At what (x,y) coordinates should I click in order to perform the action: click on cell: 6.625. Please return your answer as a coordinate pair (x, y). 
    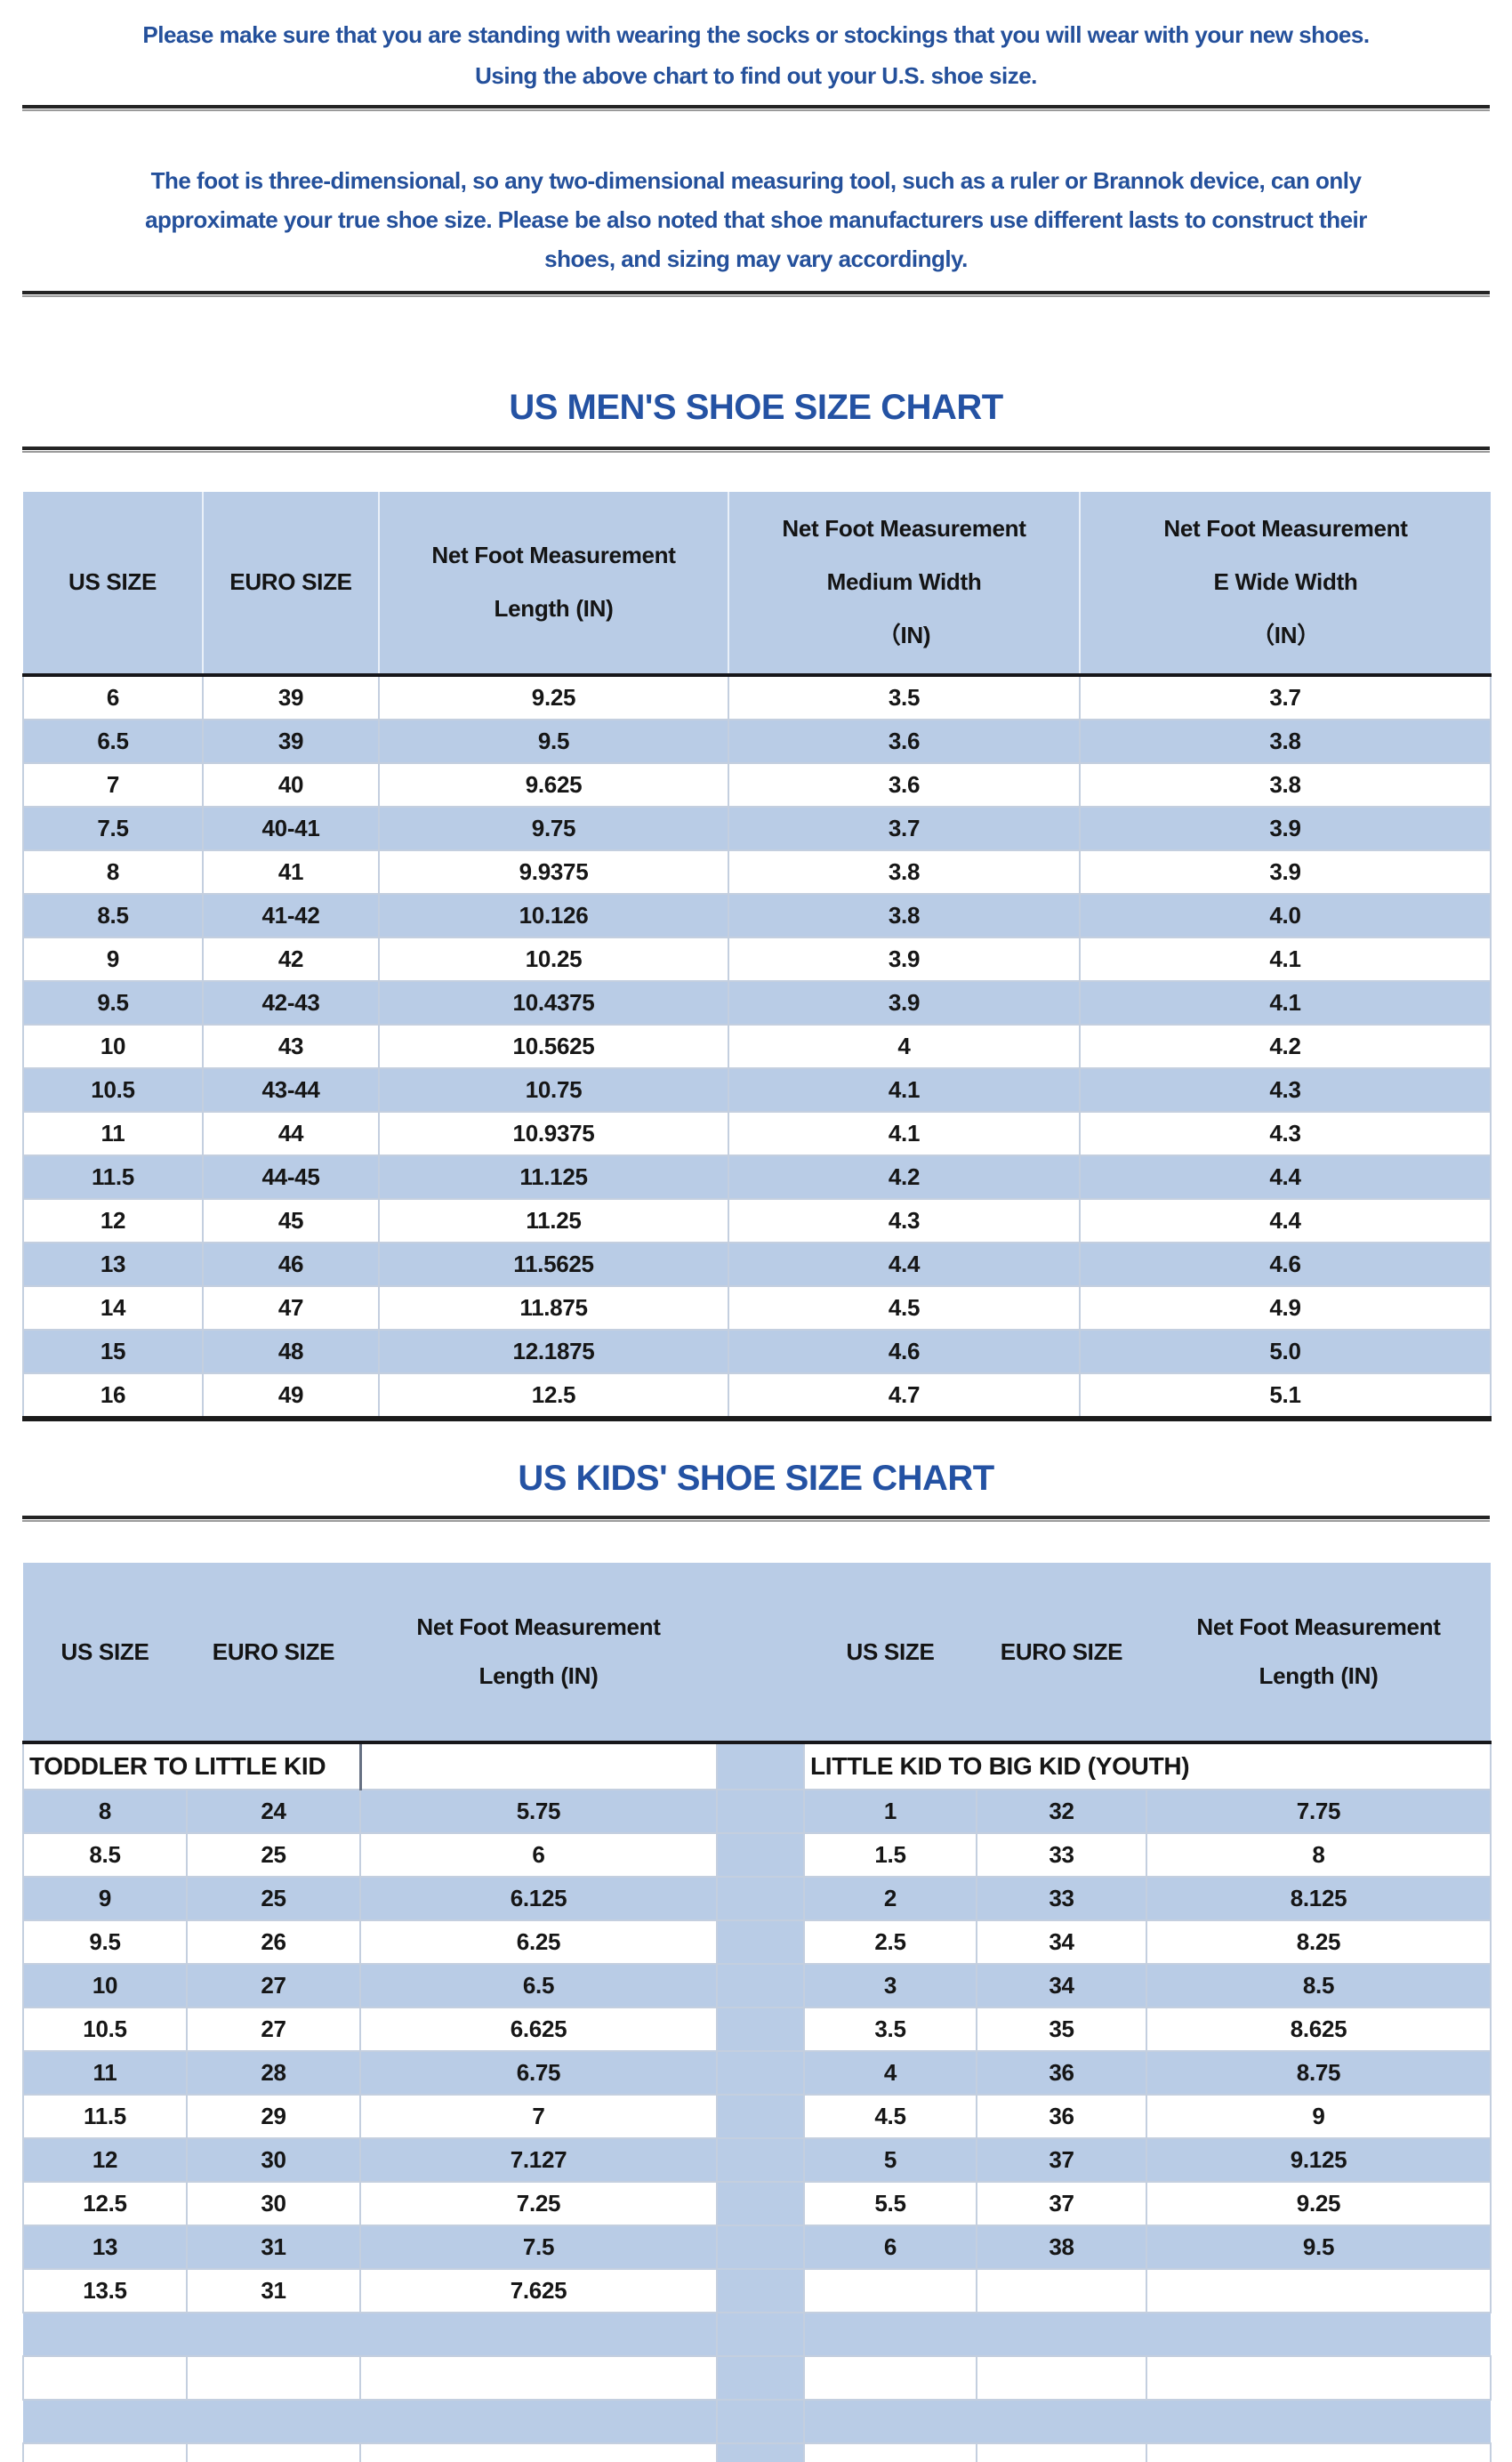
    Looking at the image, I should click on (538, 2030).